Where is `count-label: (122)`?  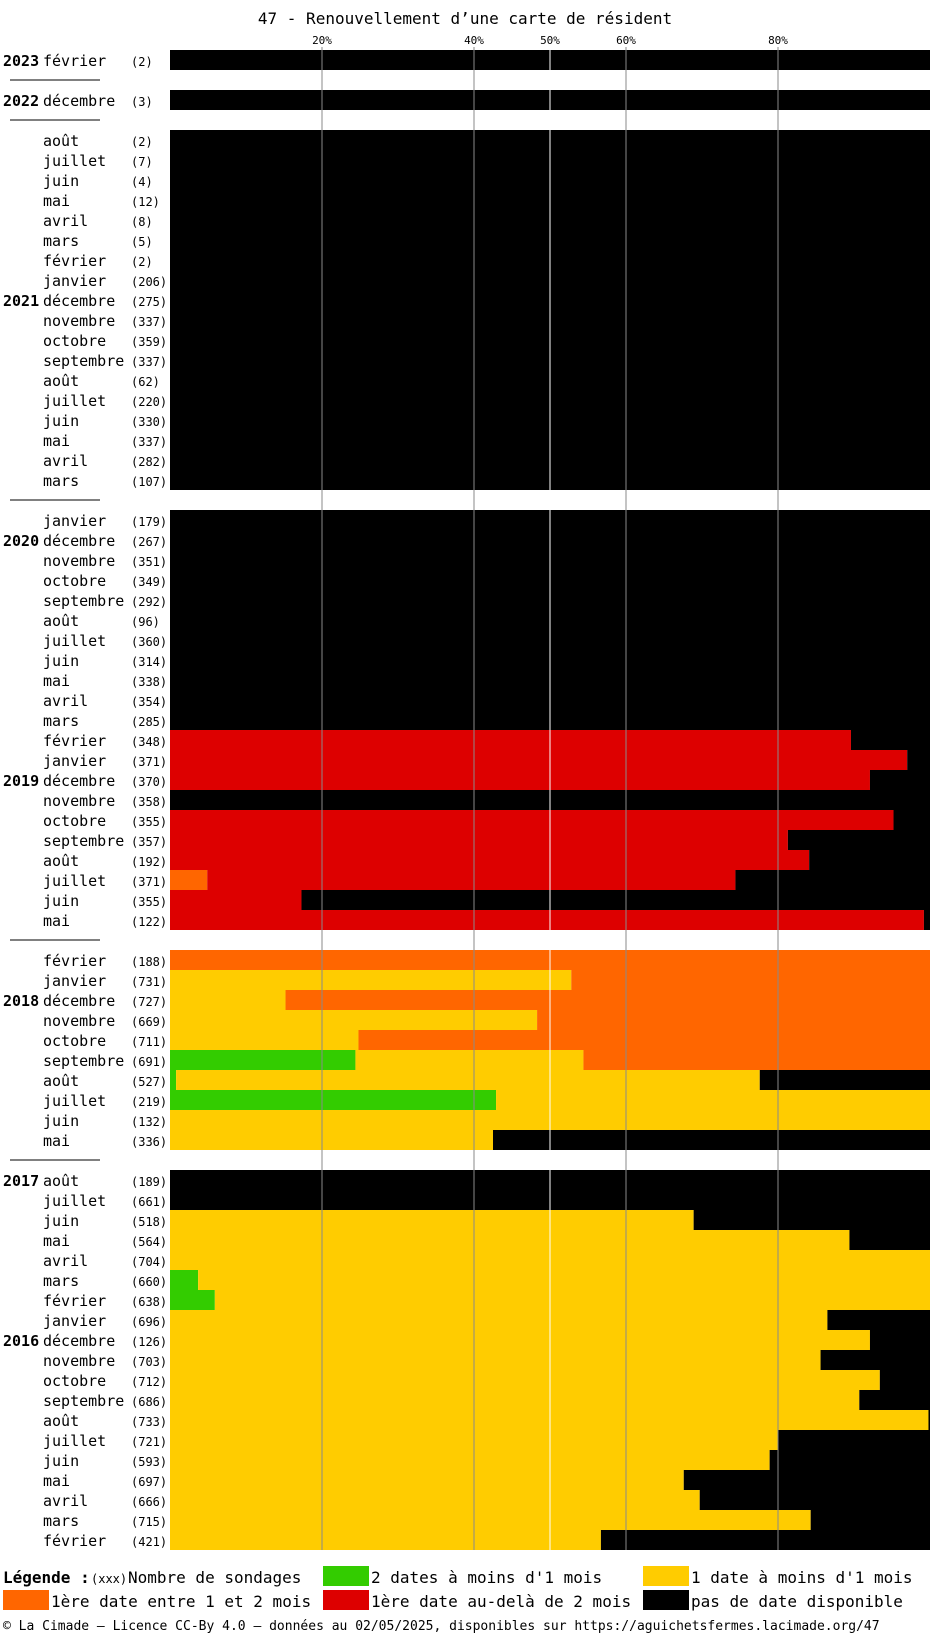
count-label: (122) is located at coordinates (149, 922).